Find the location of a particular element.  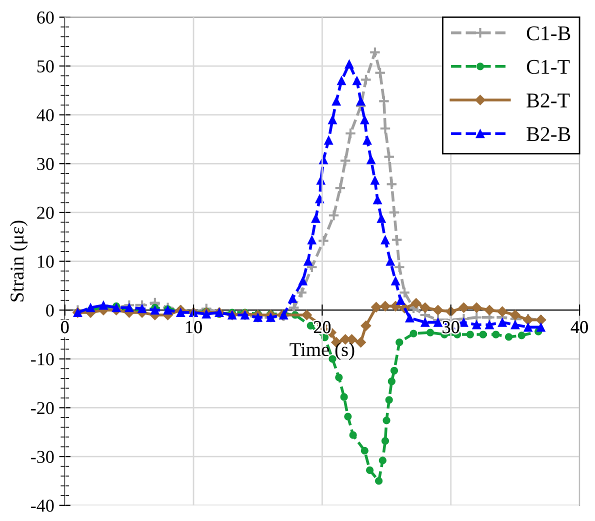

y-axis-title: Strain (με) is located at coordinates (19, 261).